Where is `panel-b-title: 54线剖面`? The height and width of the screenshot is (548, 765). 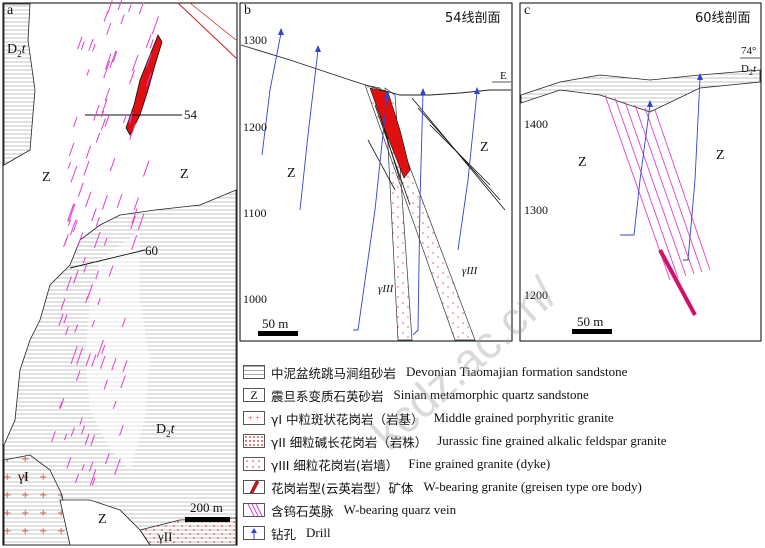
panel-b-title: 54线剖面 is located at coordinates (473, 18).